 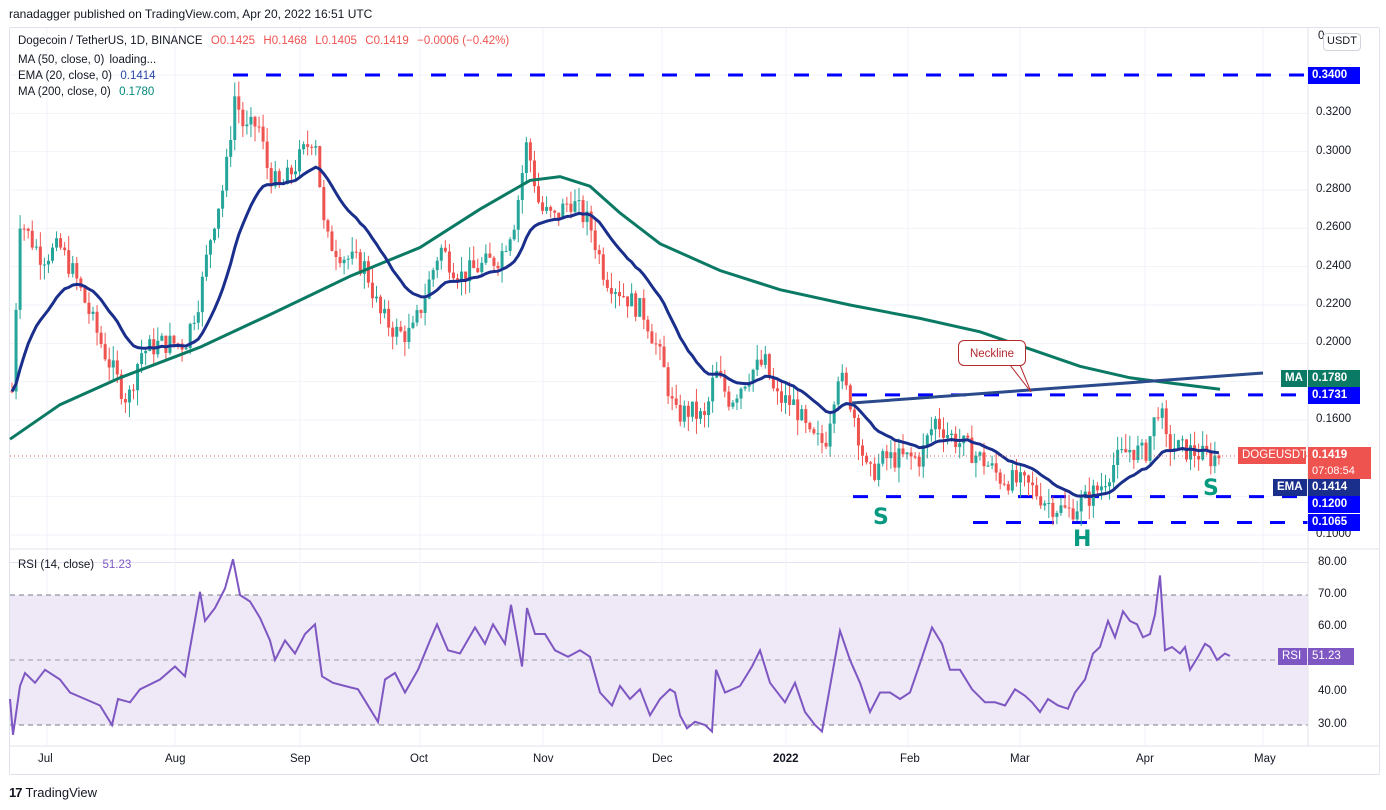 I want to click on ma50-label: MA (50, close, 0), so click(x=61, y=60).